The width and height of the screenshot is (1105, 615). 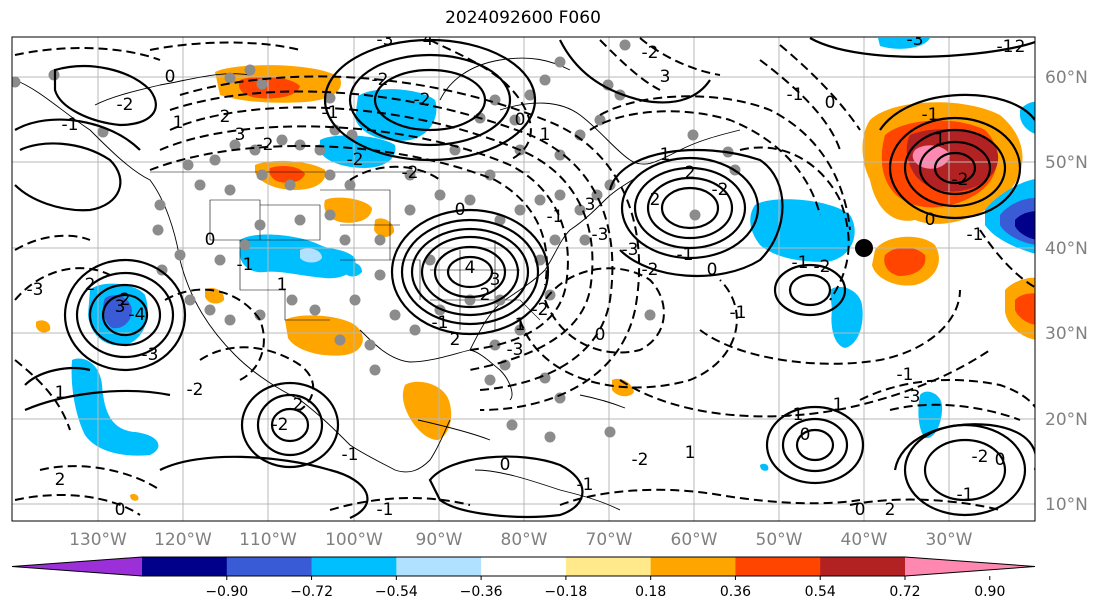 I want to click on colorbar-outline, so click(x=523, y=566).